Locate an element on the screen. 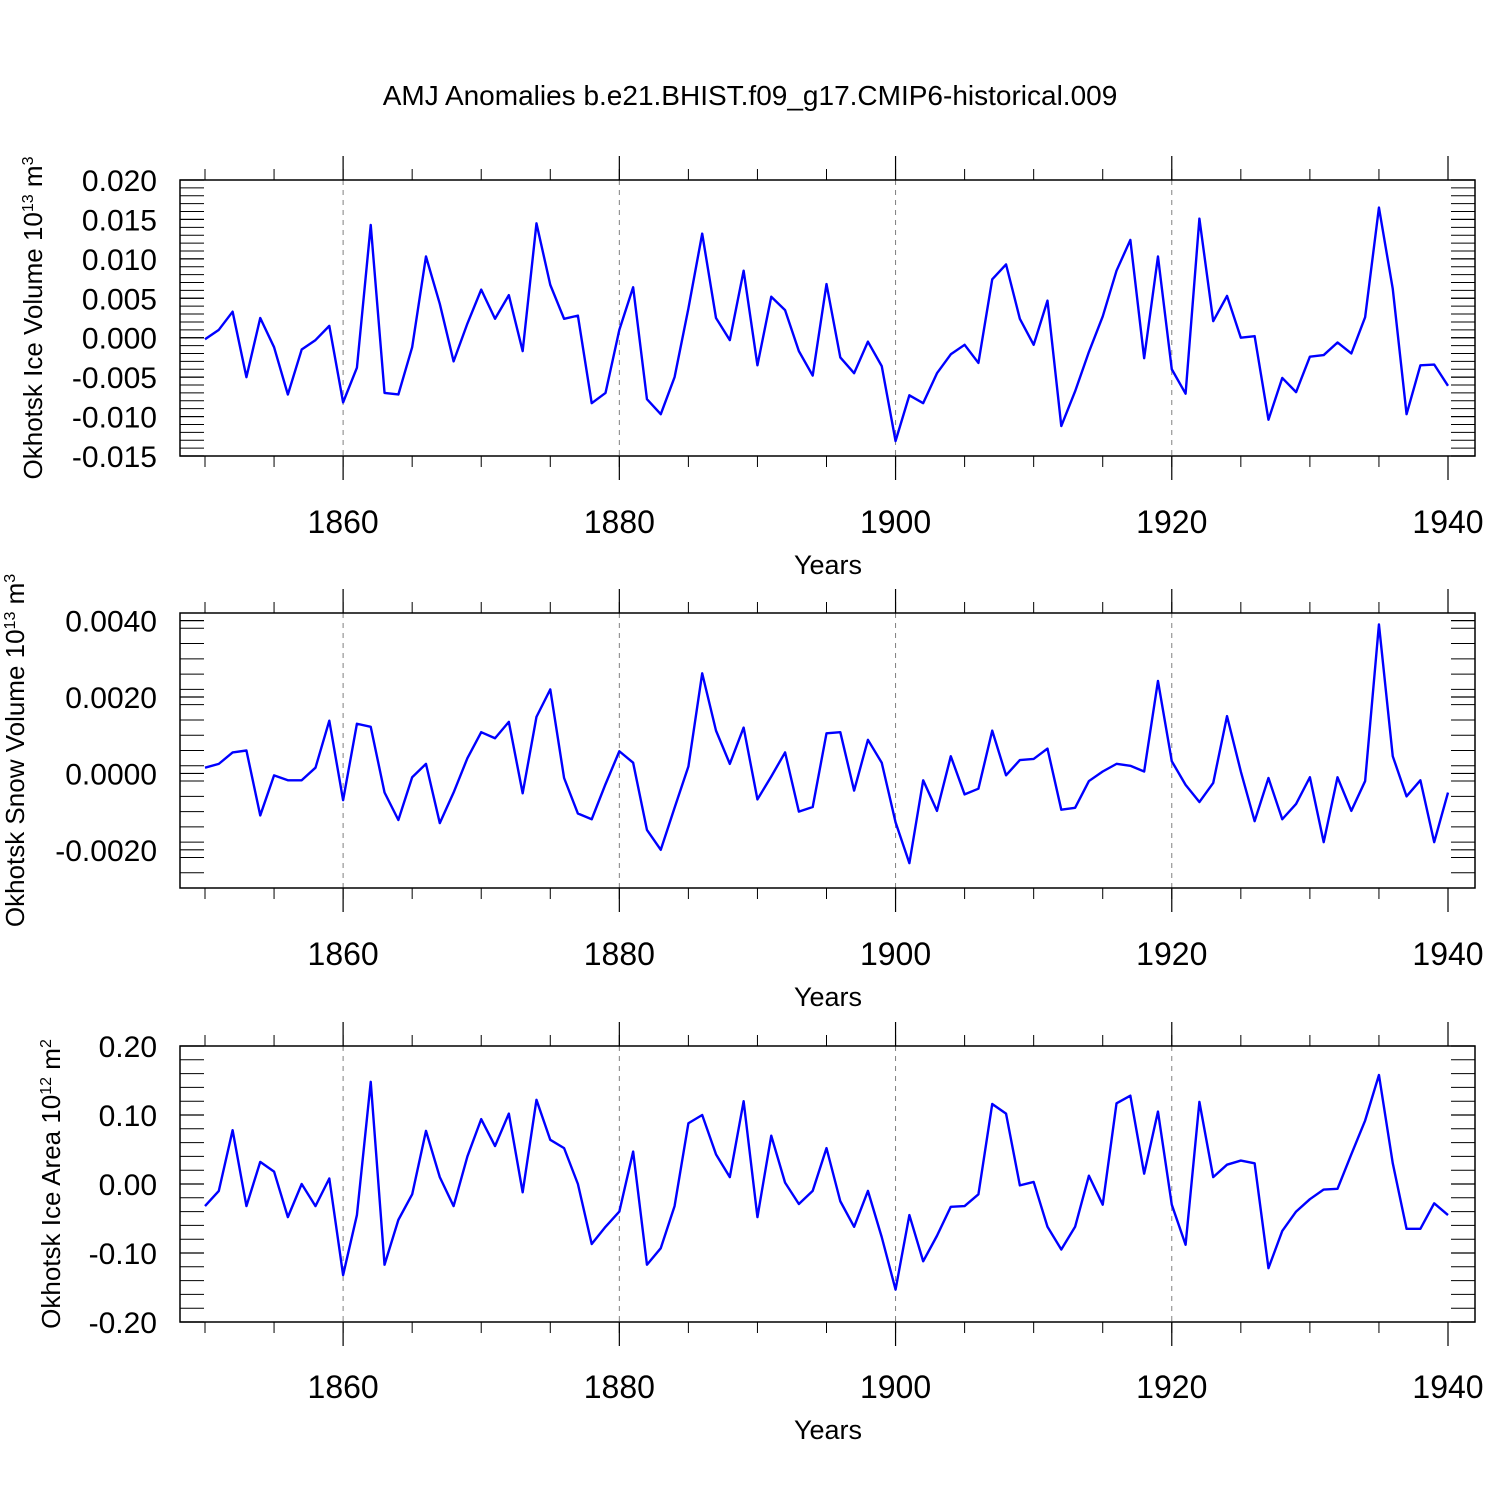 The image size is (1500, 1500). y-tick-label: -0.010 is located at coordinates (114, 418).